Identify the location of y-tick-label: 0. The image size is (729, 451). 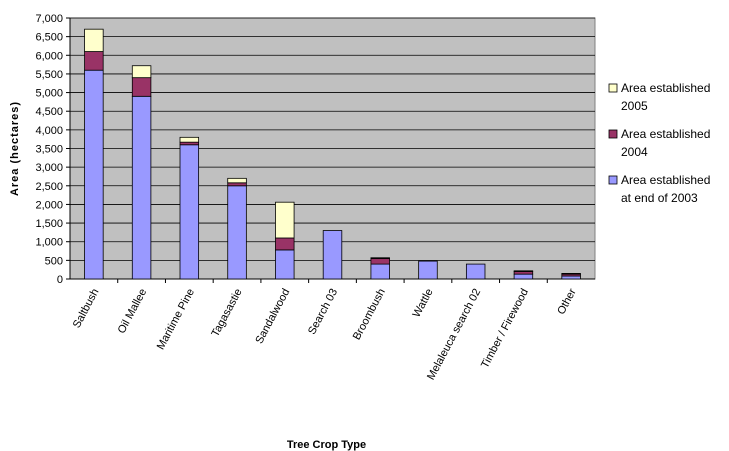
(60, 280).